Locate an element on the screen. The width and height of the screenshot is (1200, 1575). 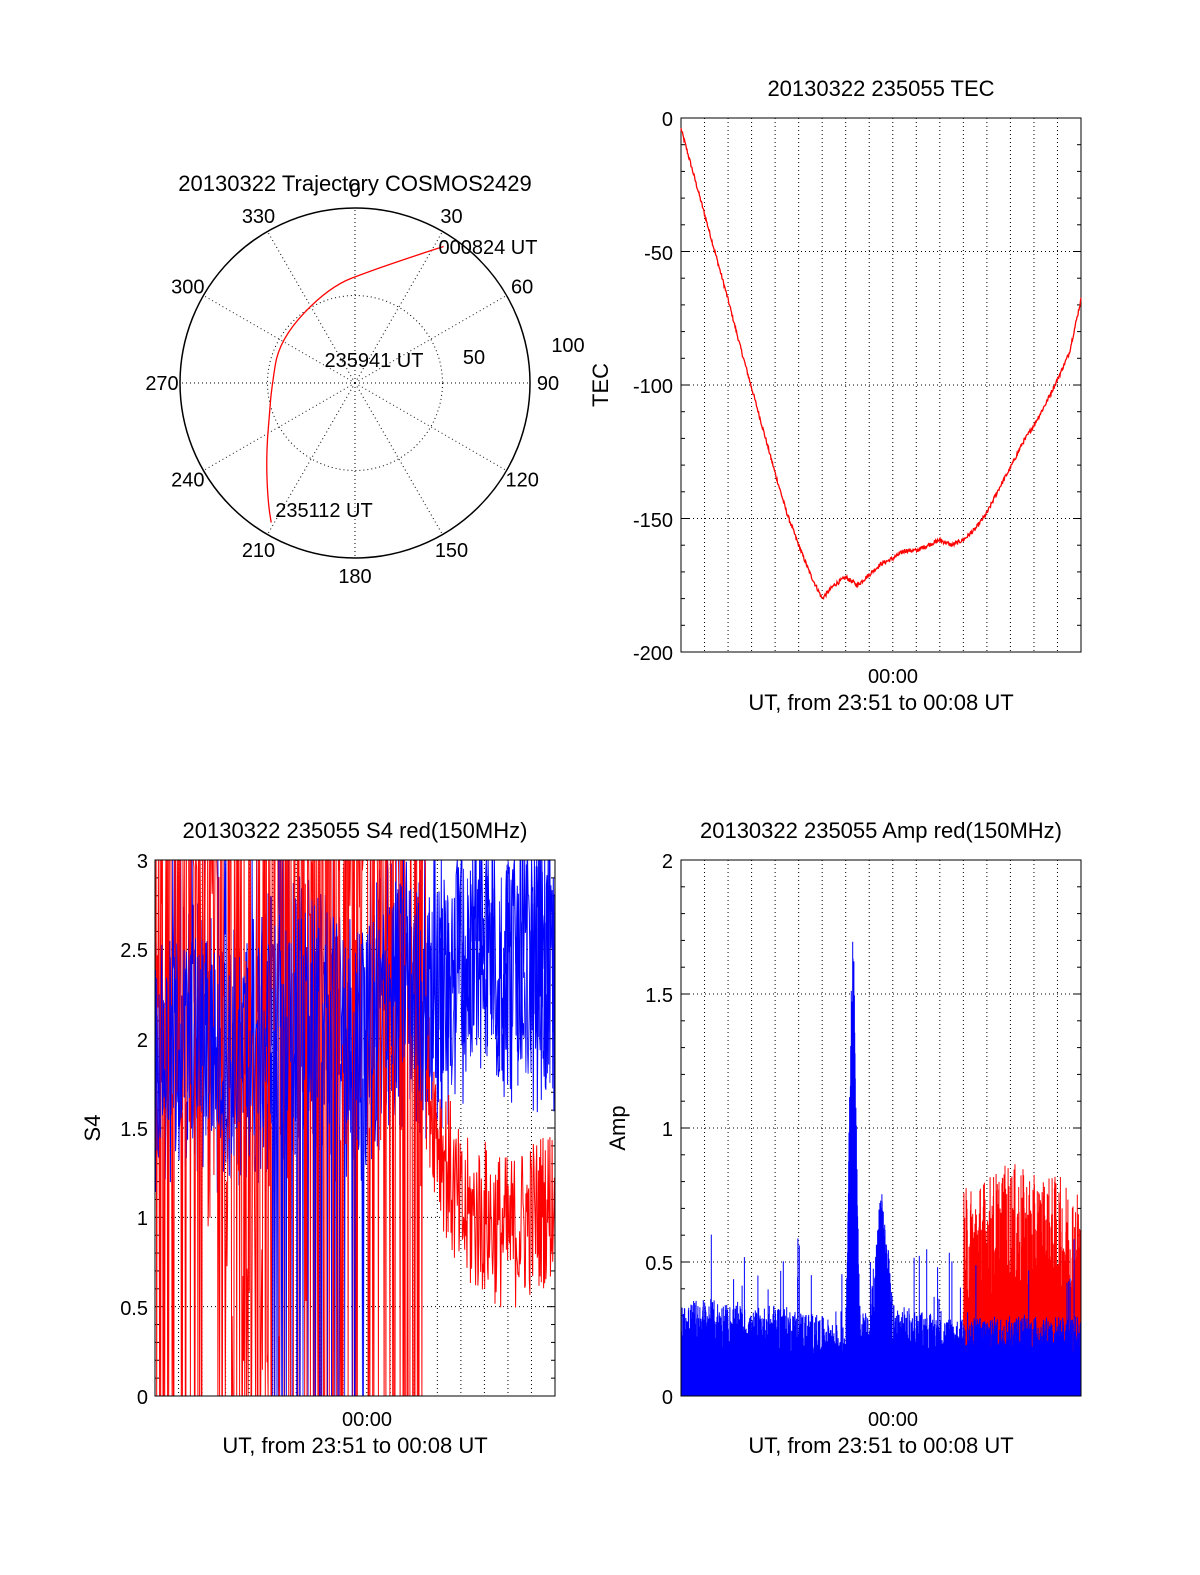
polar-azimuth-labels: 0 30 60 90 120 150 180 210 240 270 300 330 is located at coordinates (352, 384).